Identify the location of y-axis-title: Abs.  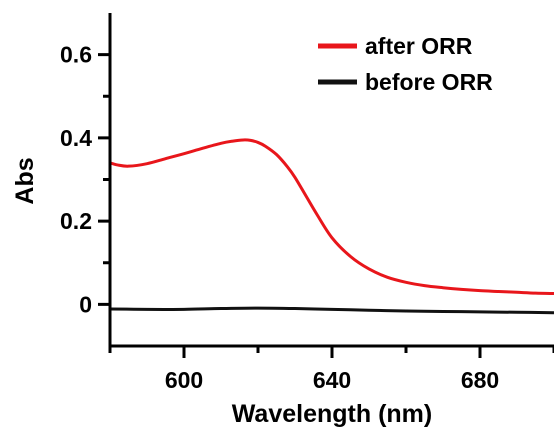
(25, 180).